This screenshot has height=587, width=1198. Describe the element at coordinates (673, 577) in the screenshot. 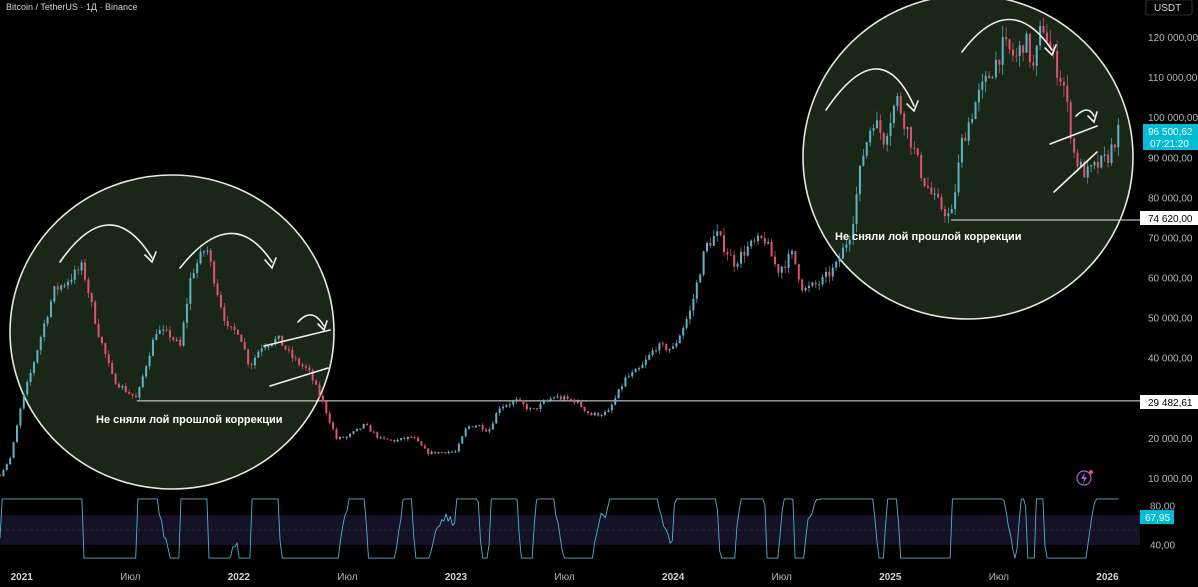

I see `time-tick-label: 2024` at that location.